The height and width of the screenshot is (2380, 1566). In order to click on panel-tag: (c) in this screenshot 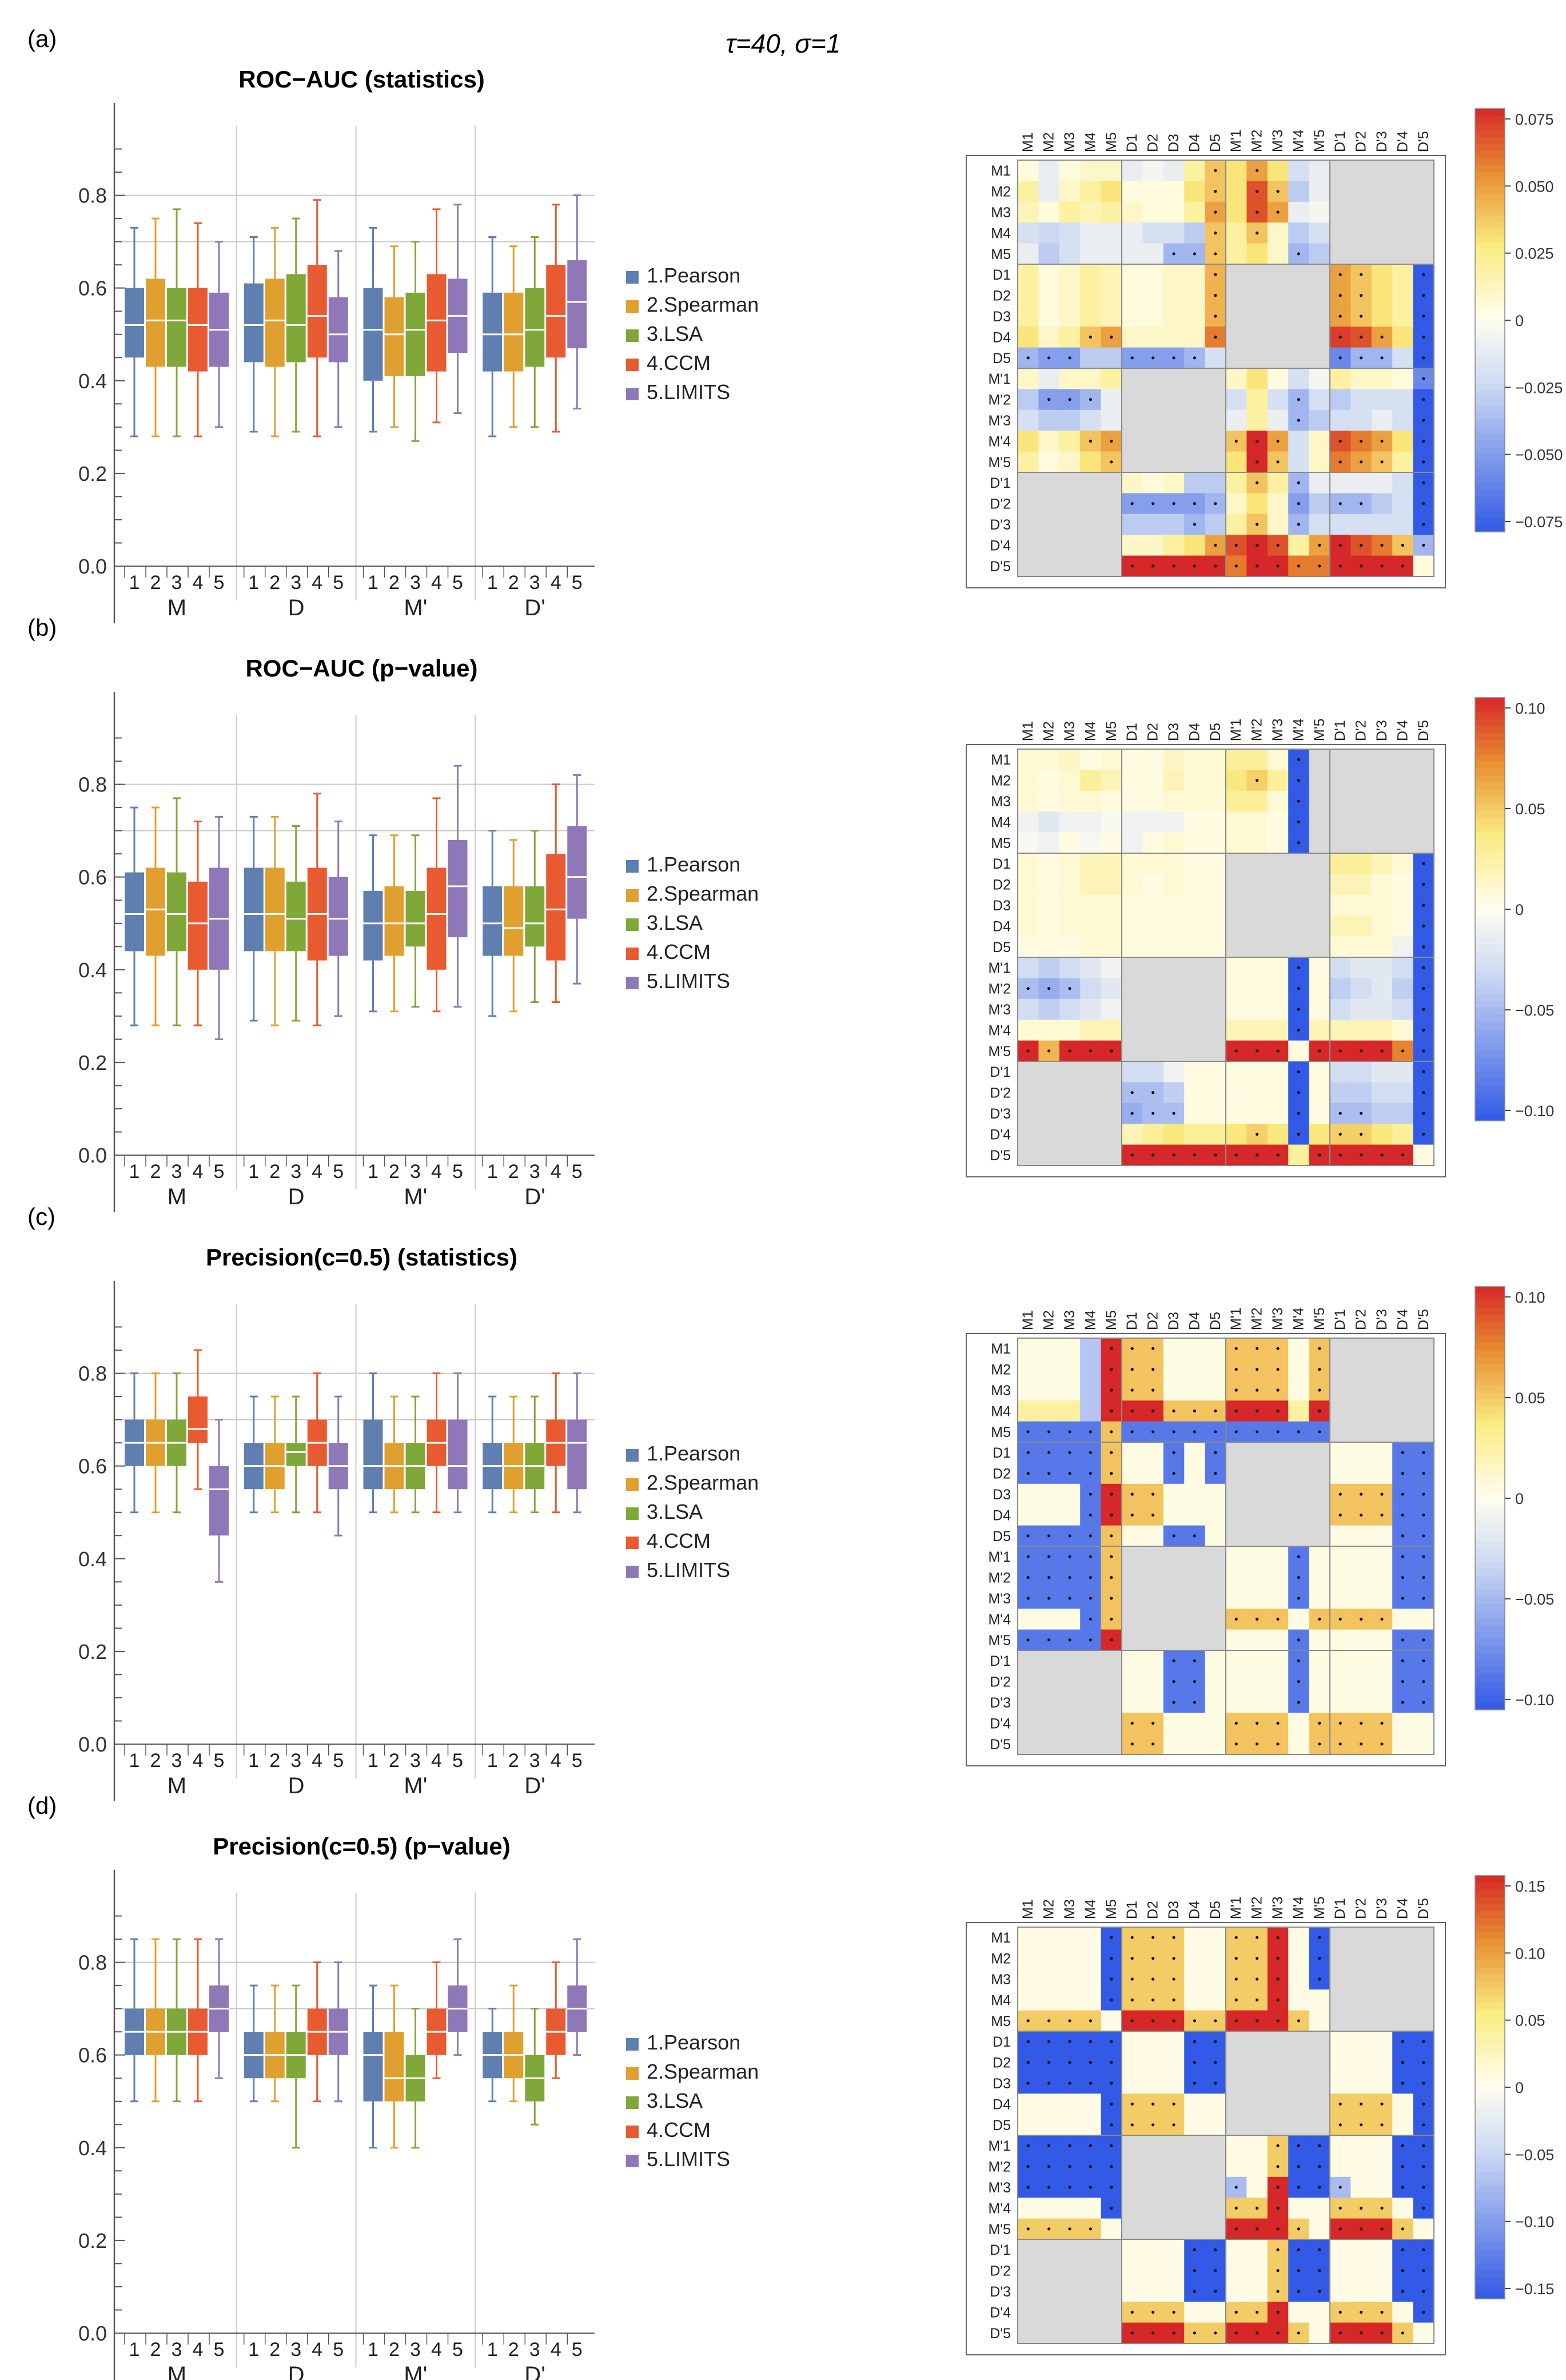, I will do `click(41, 1216)`.